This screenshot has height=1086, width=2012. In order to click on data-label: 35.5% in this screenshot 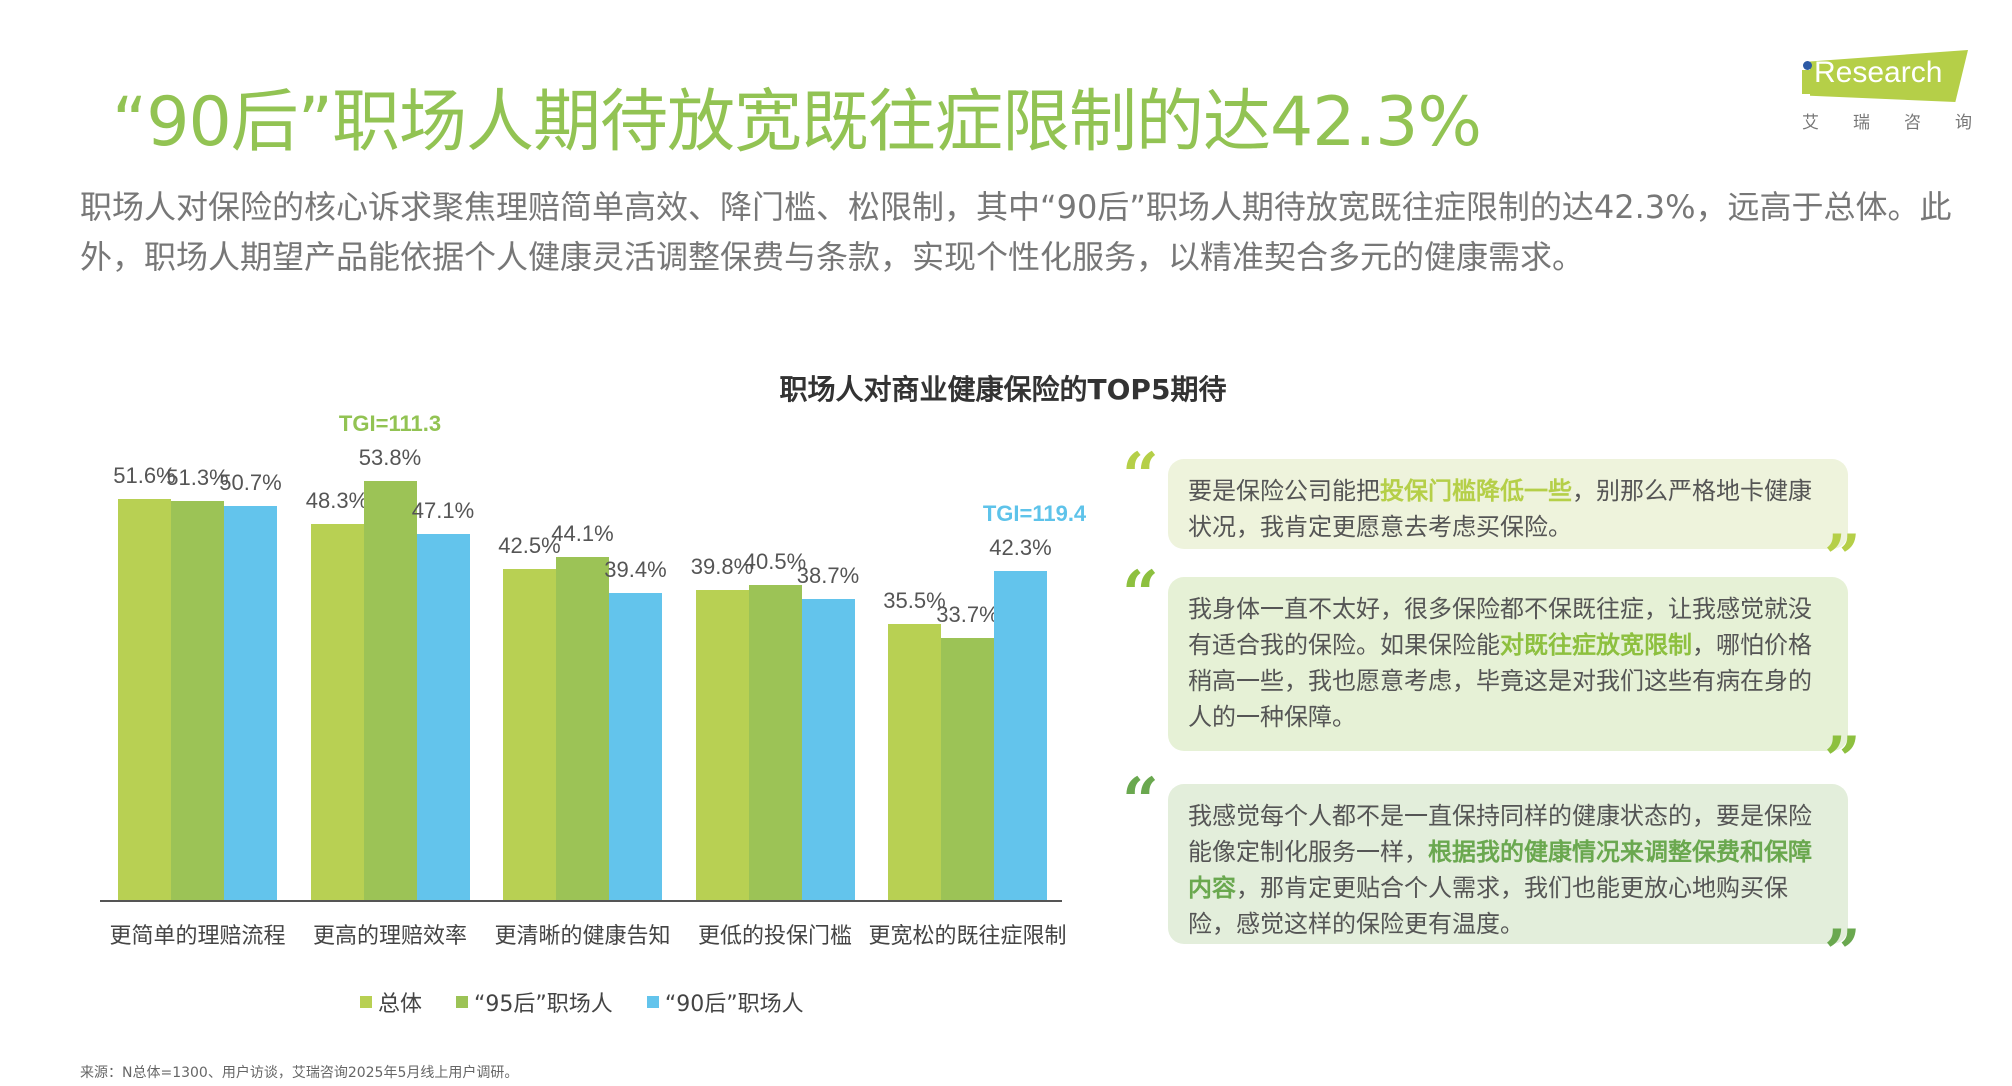, I will do `click(914, 600)`.